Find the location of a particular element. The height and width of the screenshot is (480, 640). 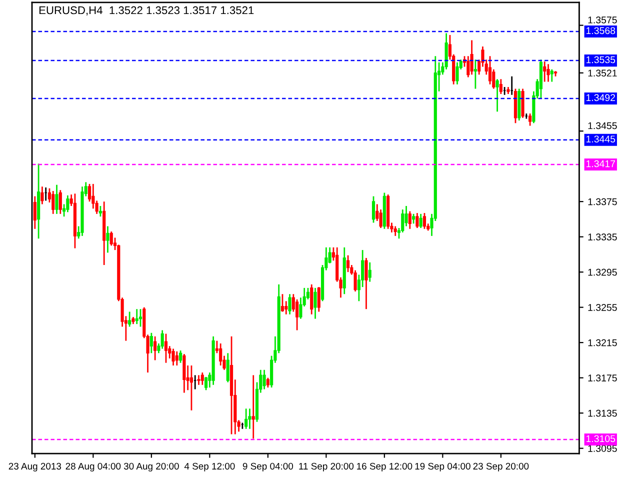

y-tick-label: 1.3295 is located at coordinates (602, 272).